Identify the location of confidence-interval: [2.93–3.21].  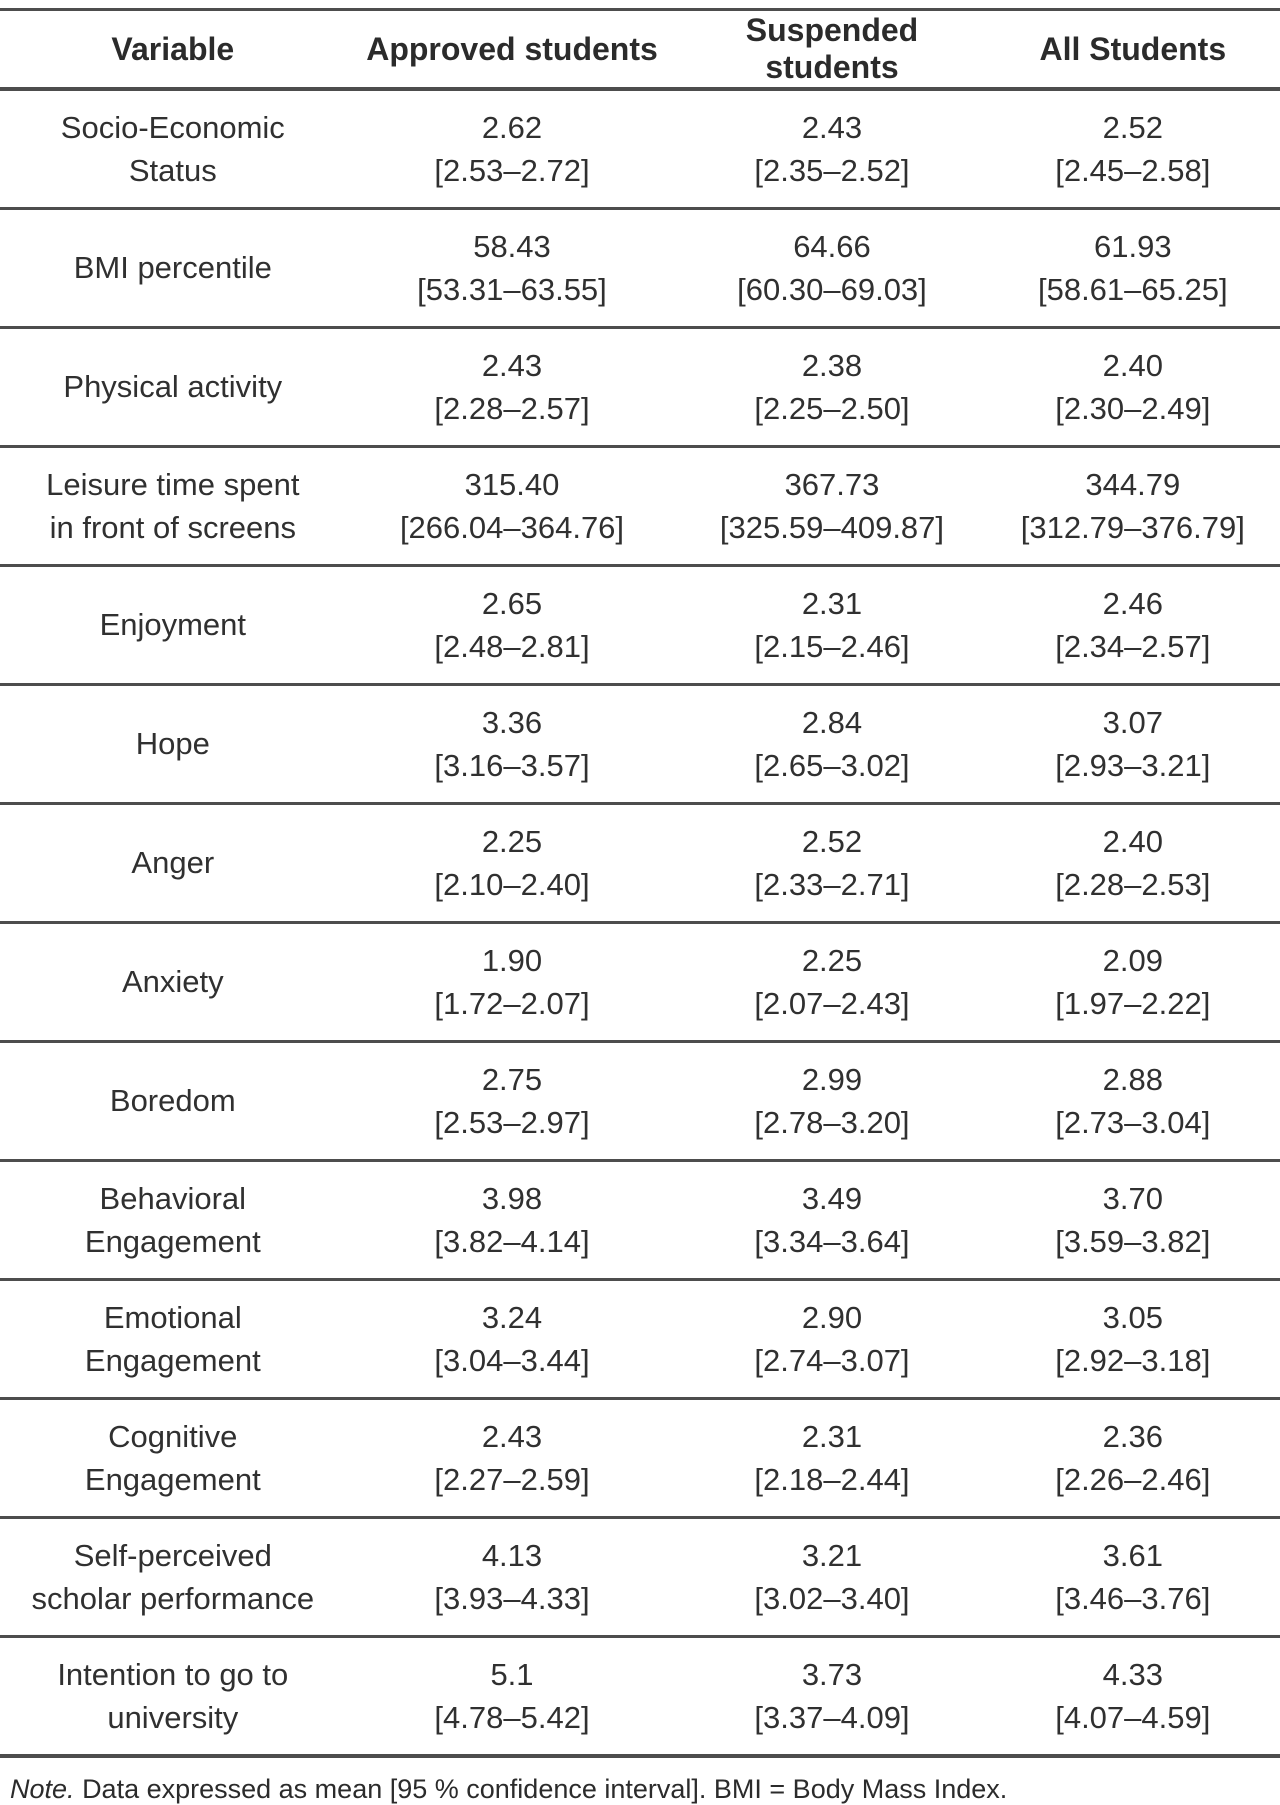
(1133, 765).